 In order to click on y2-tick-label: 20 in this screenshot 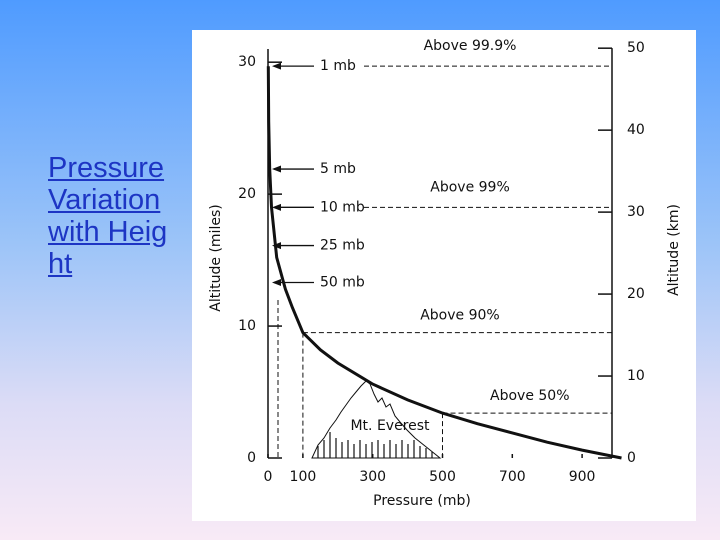, I will do `click(636, 294)`.